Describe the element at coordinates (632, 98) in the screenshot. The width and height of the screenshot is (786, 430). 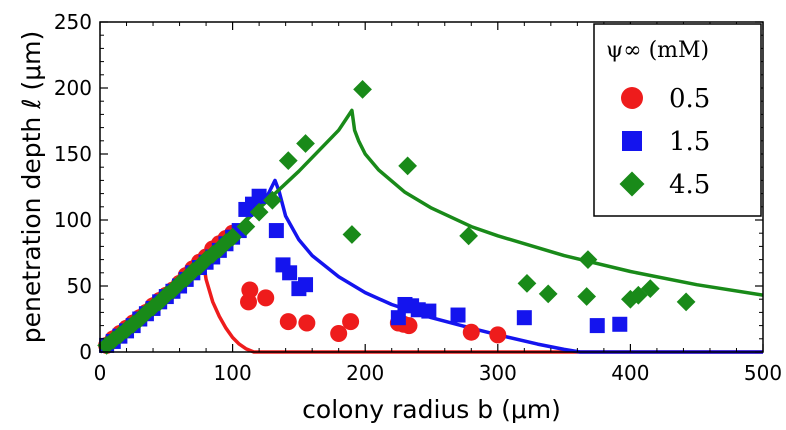
I see `legend-circle-marker` at that location.